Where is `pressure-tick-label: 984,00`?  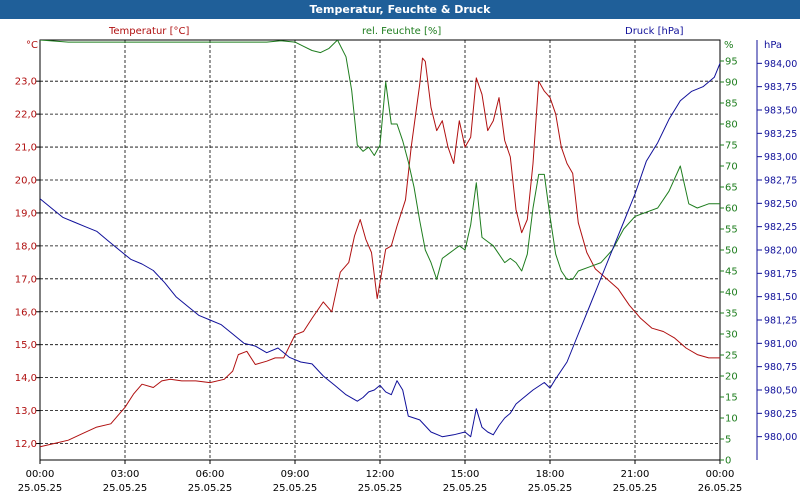
pressure-tick-label: 984,00 is located at coordinates (780, 64).